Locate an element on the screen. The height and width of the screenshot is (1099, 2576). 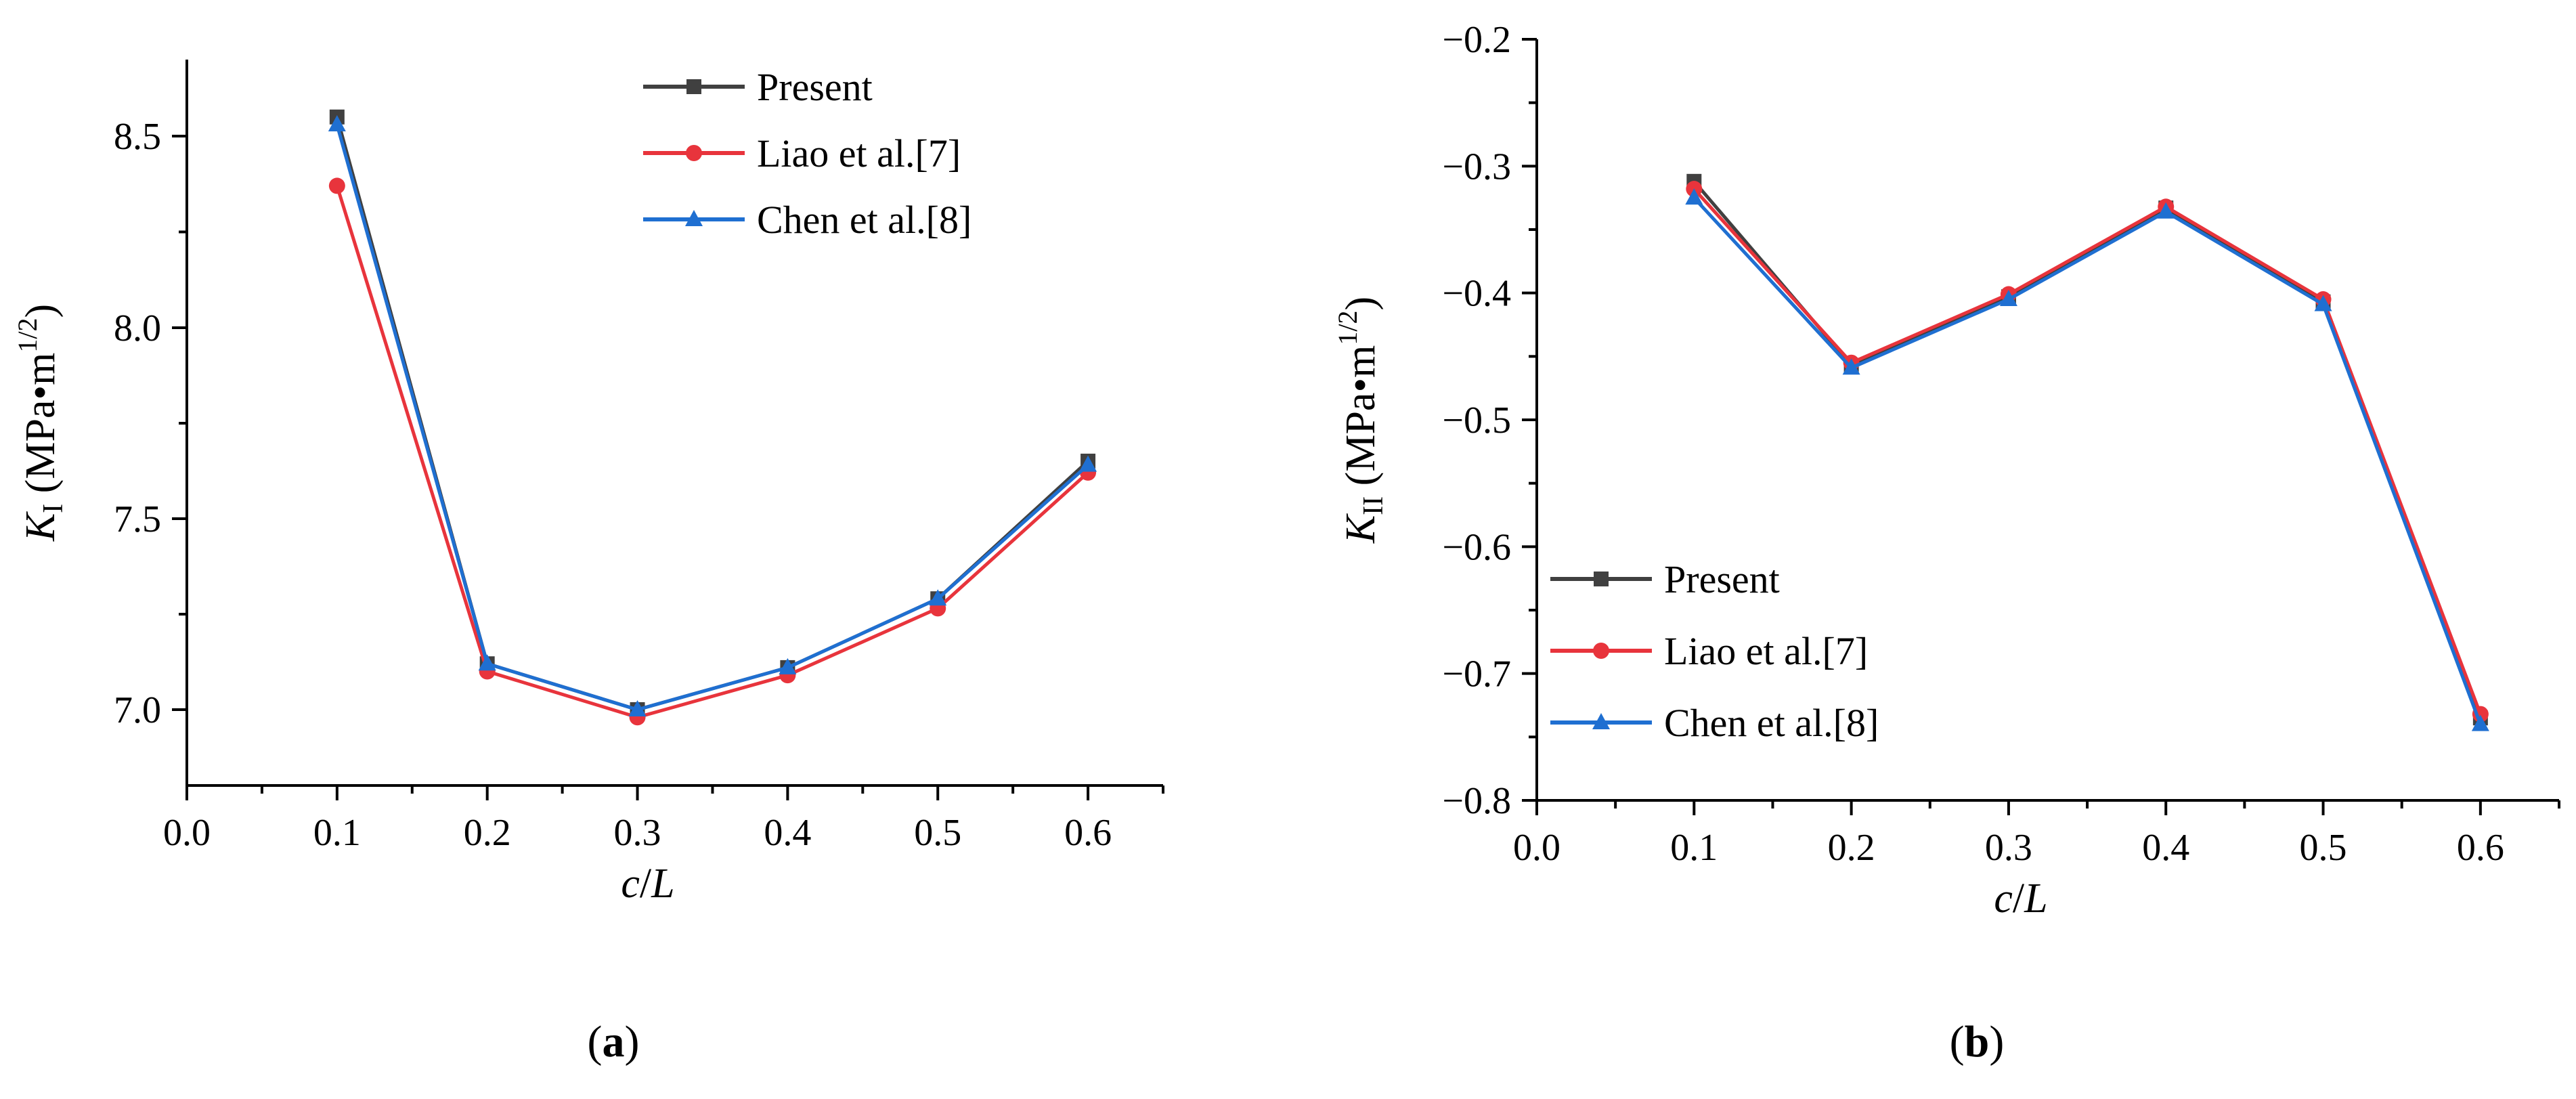
y-tick-label: −0.5 is located at coordinates (1476, 420).